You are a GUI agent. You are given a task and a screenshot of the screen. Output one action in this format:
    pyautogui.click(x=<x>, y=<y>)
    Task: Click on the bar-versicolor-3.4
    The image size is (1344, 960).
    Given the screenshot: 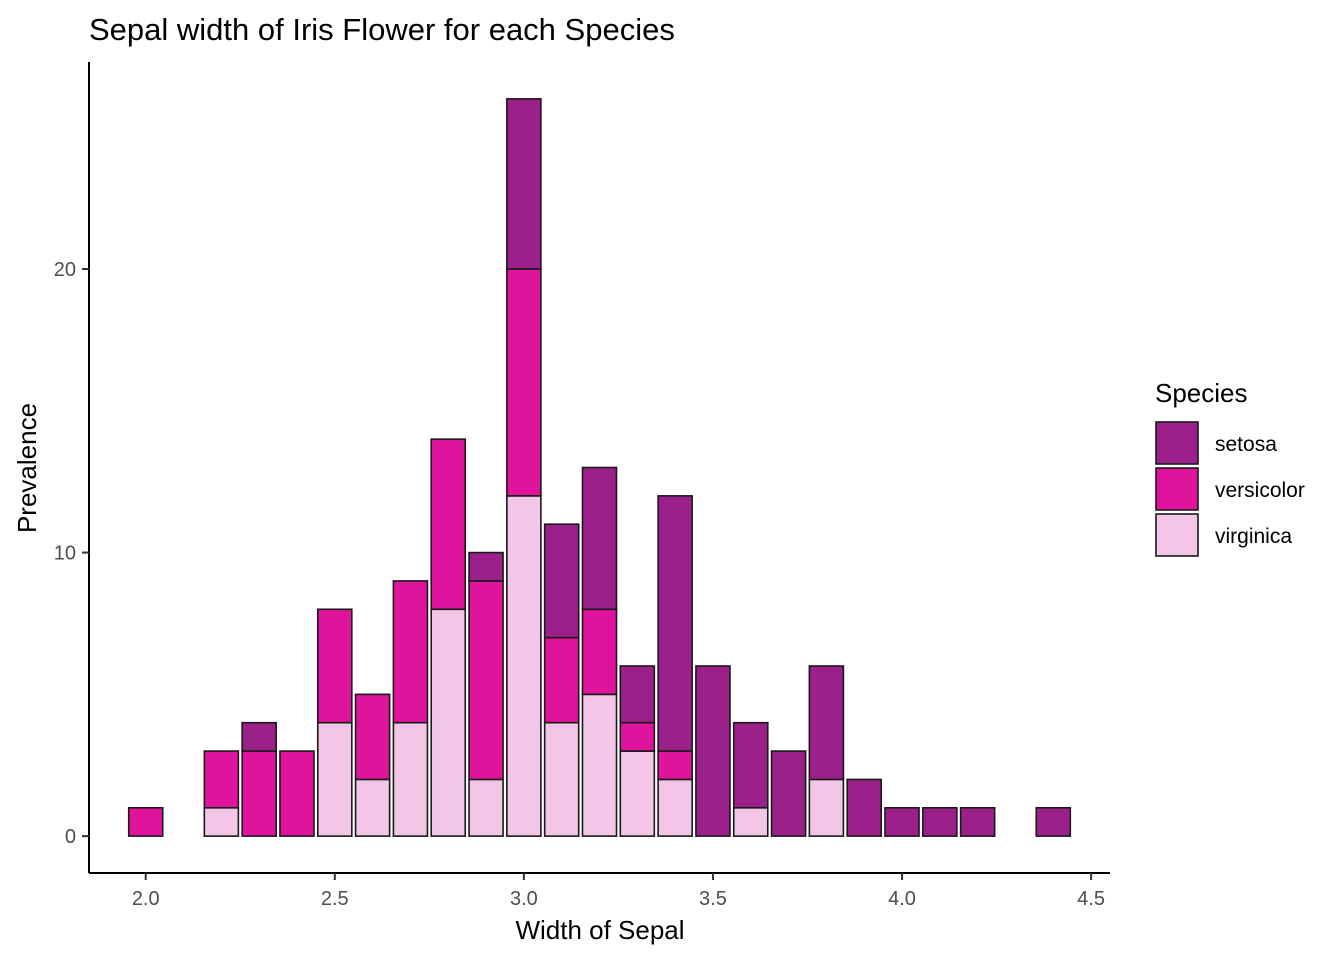 What is the action you would take?
    pyautogui.click(x=675, y=765)
    